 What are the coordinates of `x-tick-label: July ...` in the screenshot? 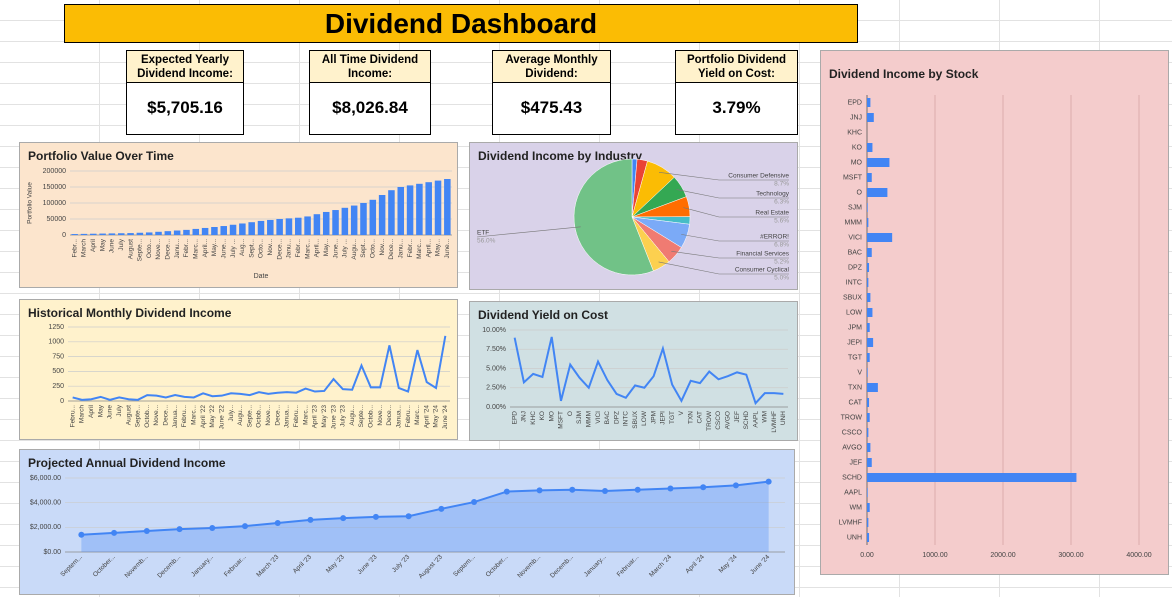 It's located at (345, 248).